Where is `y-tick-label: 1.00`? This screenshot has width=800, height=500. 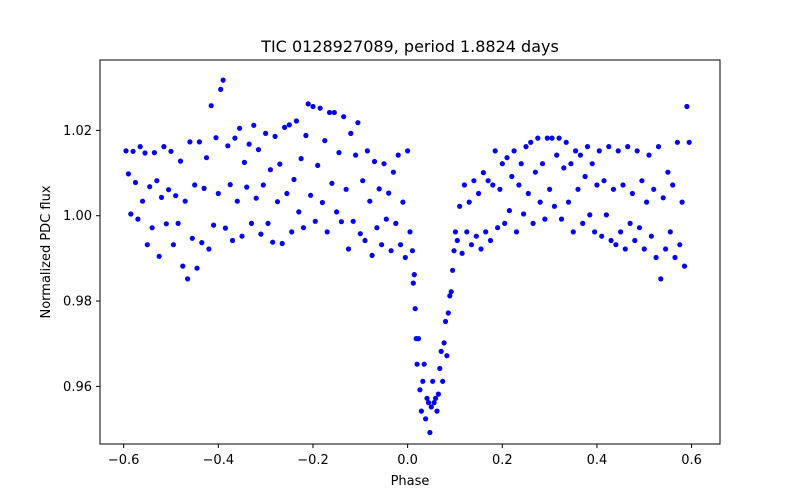
y-tick-label: 1.00 is located at coordinates (77, 216).